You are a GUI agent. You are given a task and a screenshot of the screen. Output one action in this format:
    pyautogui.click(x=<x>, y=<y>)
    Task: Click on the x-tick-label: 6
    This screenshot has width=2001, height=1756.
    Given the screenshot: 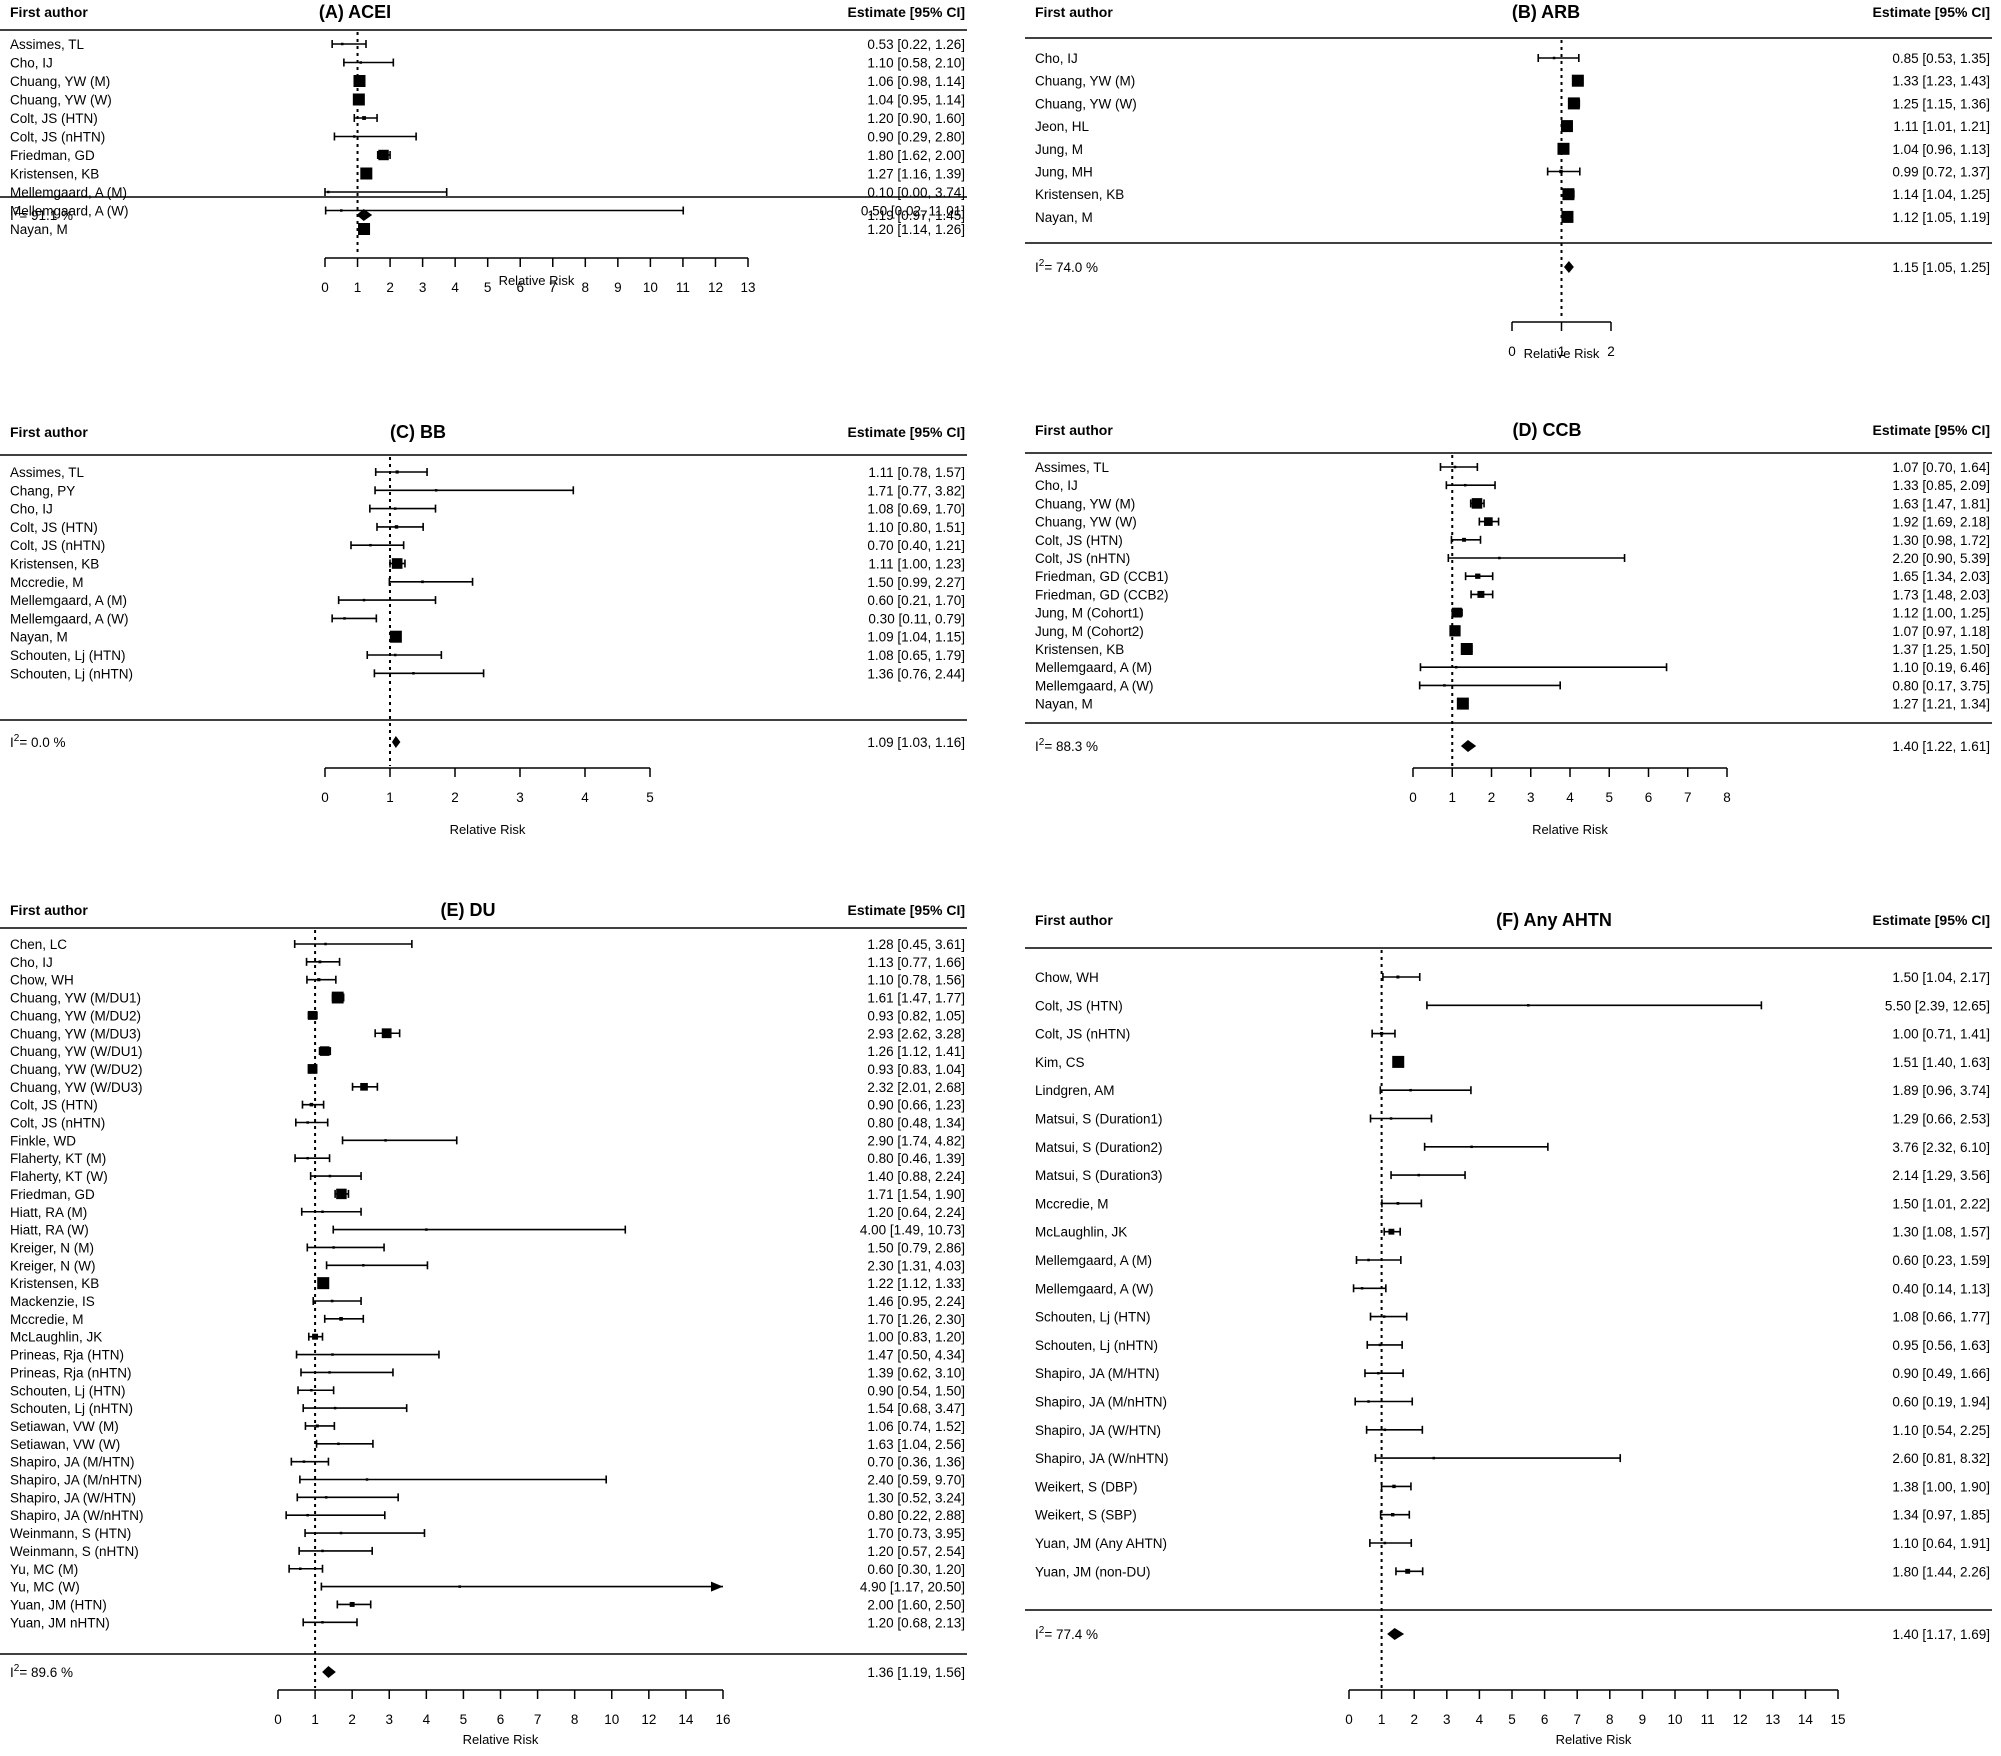 What is the action you would take?
    pyautogui.click(x=1649, y=797)
    